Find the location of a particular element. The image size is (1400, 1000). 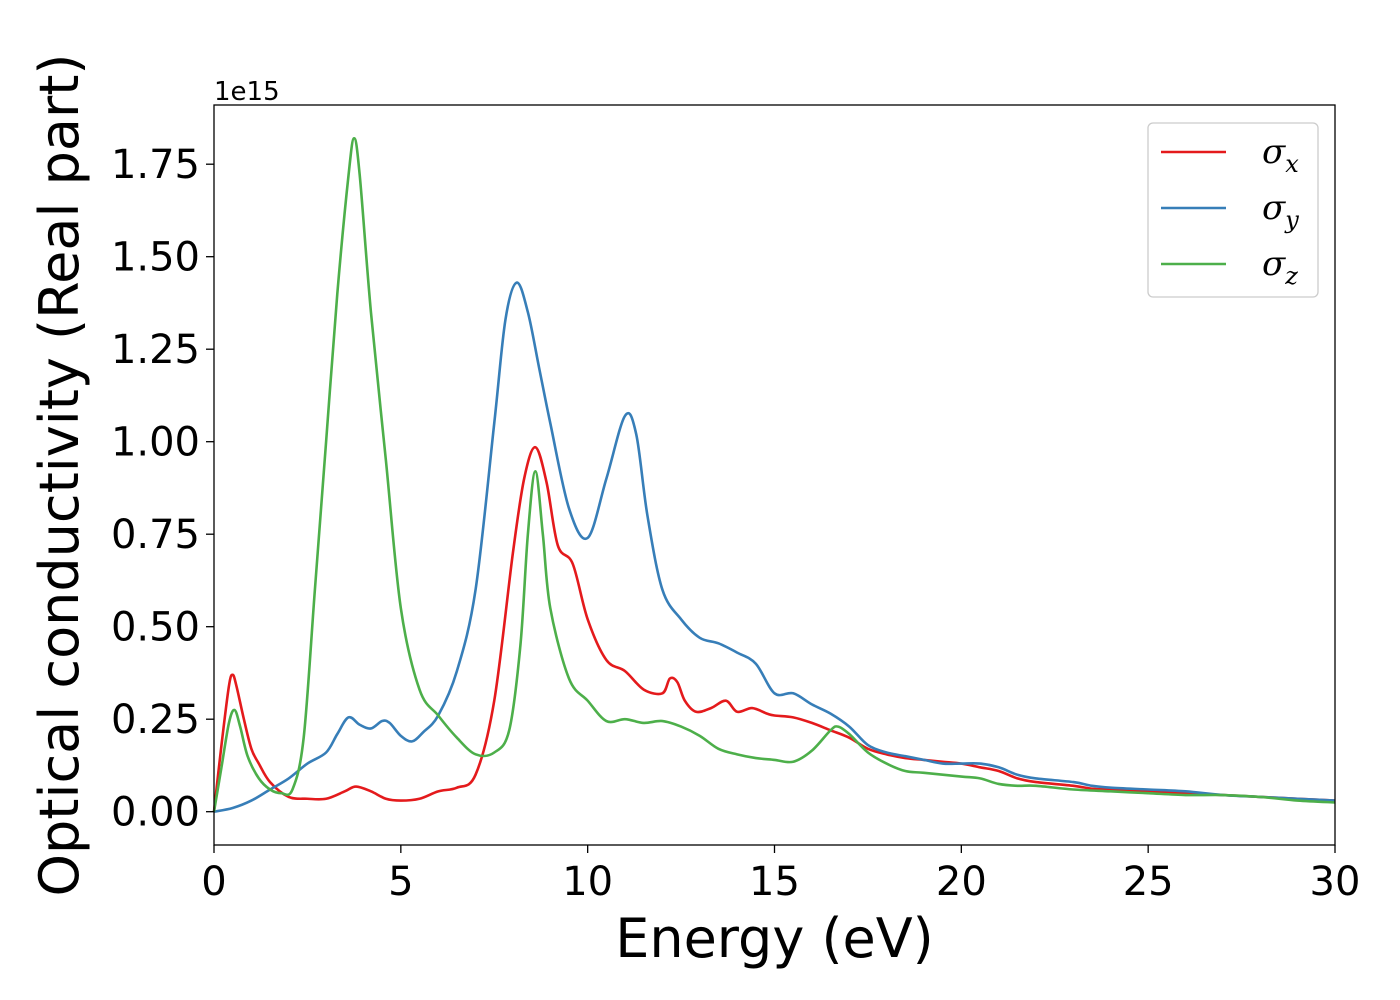

y-tick-label: 1.00 is located at coordinates (155, 443).